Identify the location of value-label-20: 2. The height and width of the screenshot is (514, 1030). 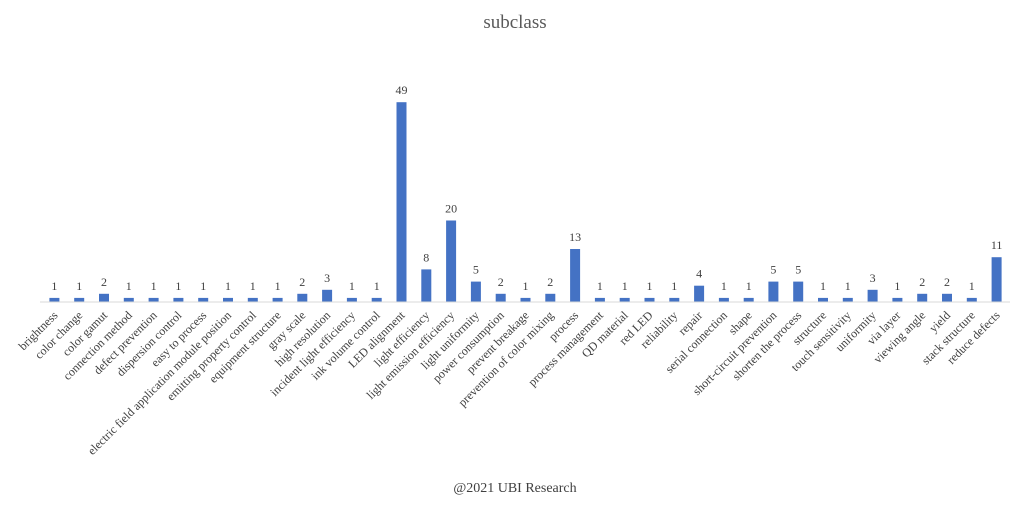
(550, 282).